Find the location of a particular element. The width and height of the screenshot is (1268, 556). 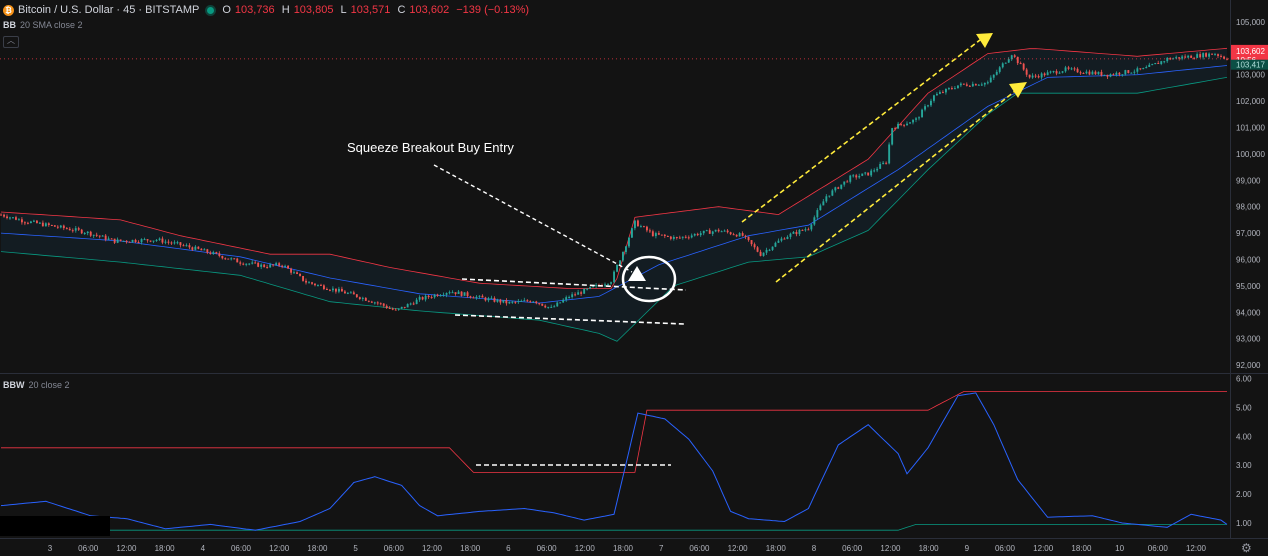

price-tick-label: 97,000 is located at coordinates (1248, 233).